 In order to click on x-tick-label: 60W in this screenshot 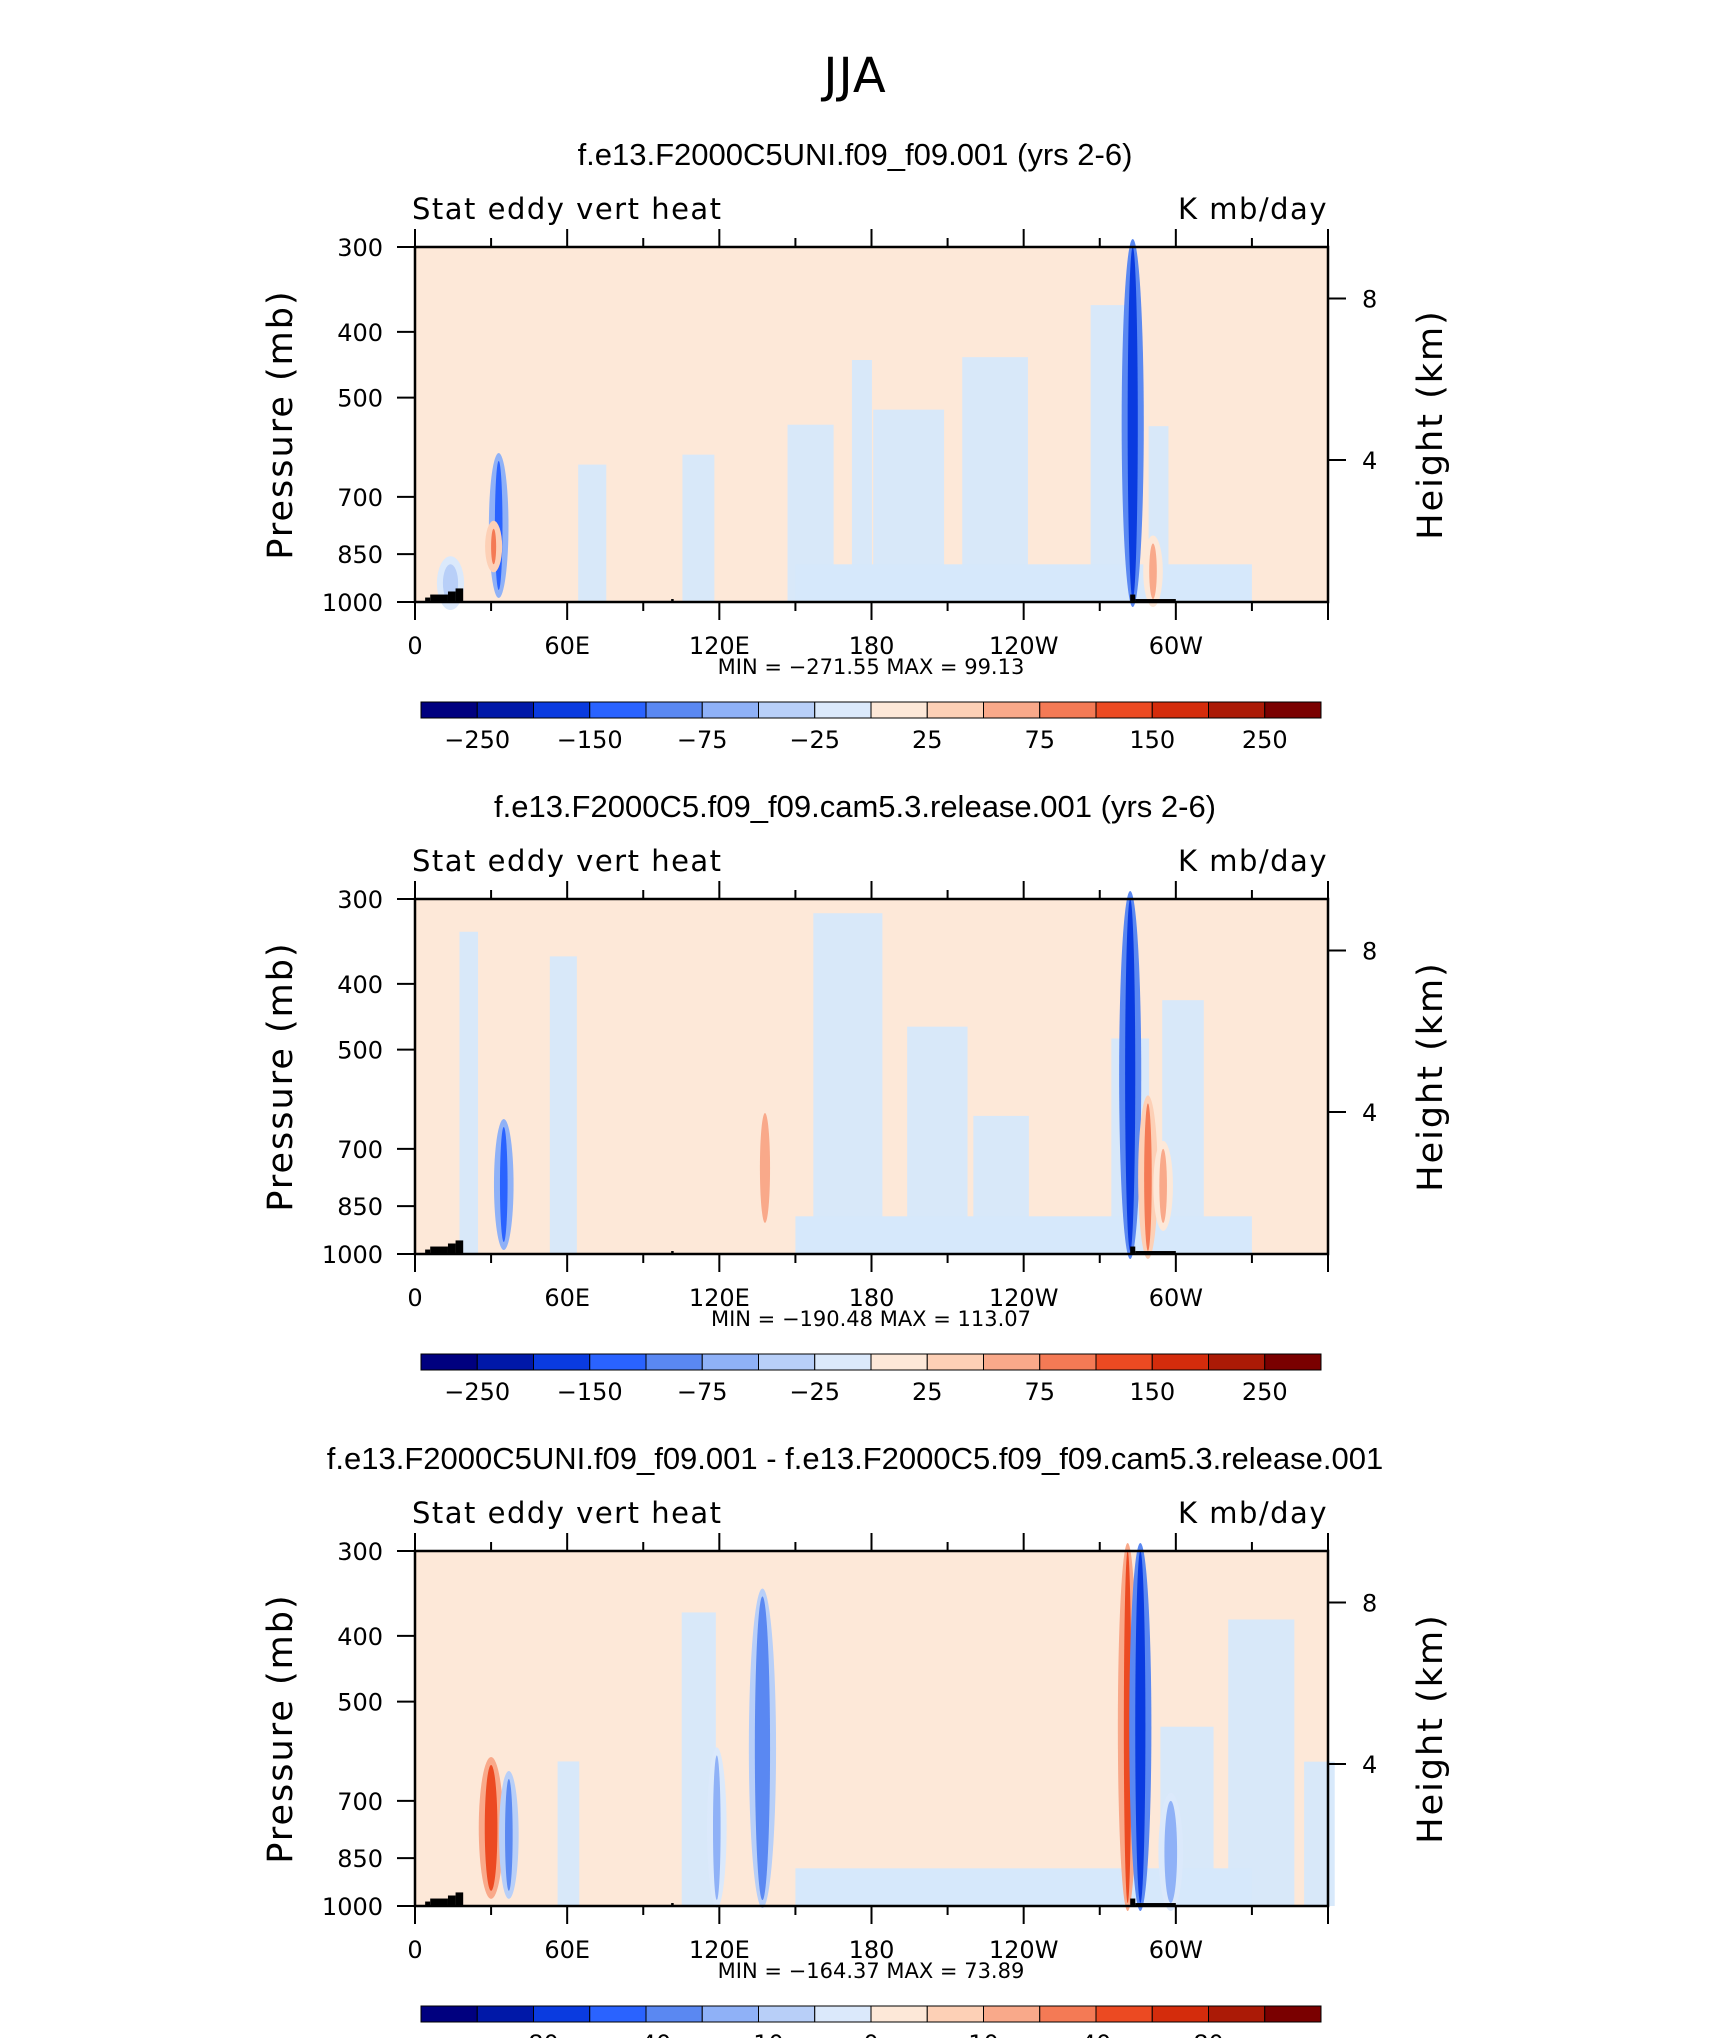, I will do `click(1176, 1950)`.